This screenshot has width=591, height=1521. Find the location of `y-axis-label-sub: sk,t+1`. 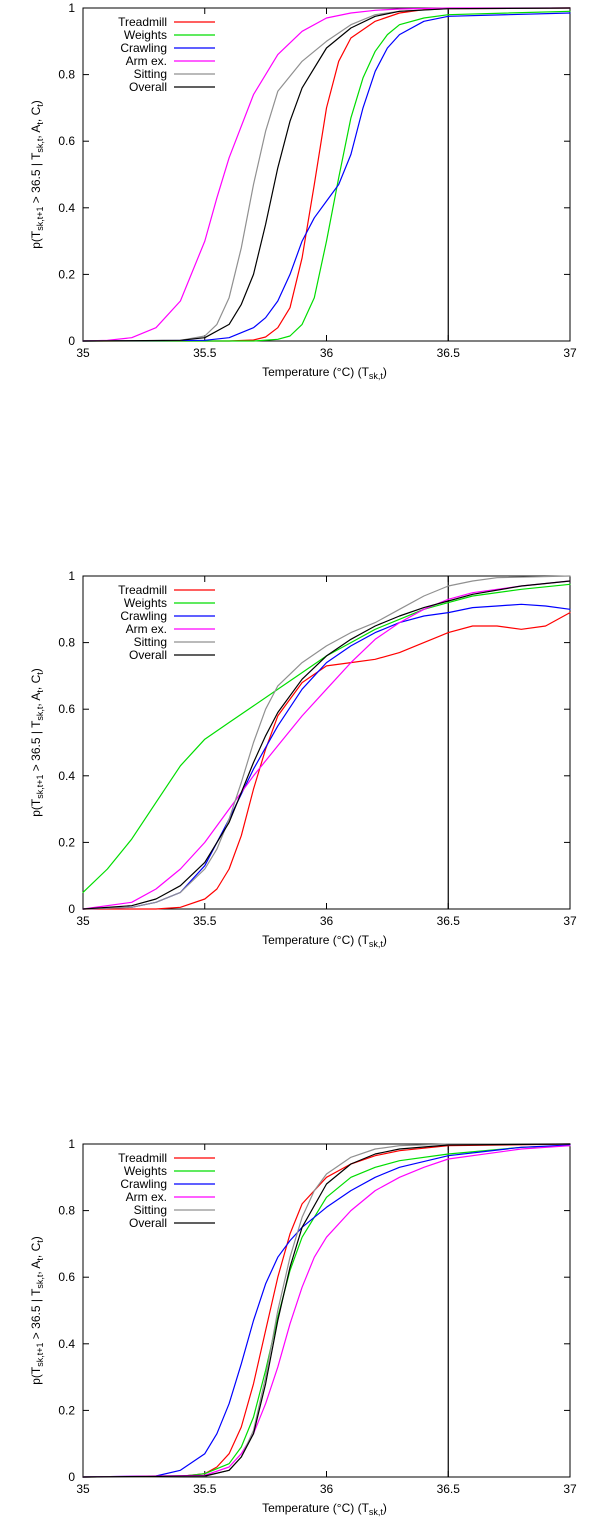

y-axis-label-sub: sk,t+1 is located at coordinates (40, 787).